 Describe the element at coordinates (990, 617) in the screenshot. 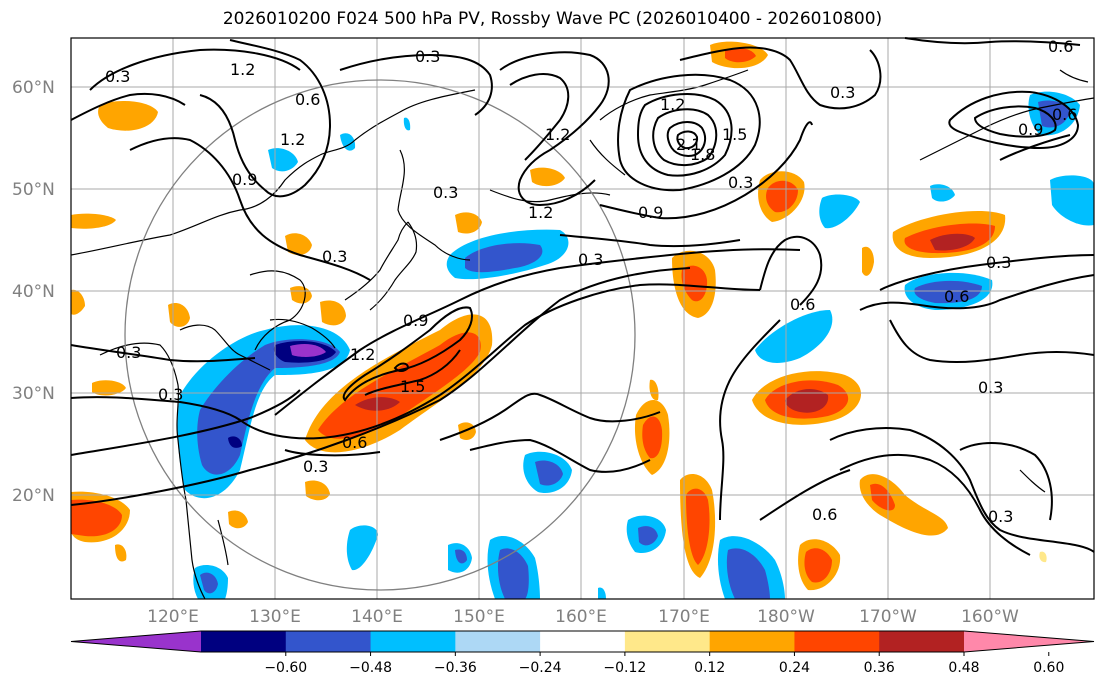

I see `lon-label: 160°W` at that location.